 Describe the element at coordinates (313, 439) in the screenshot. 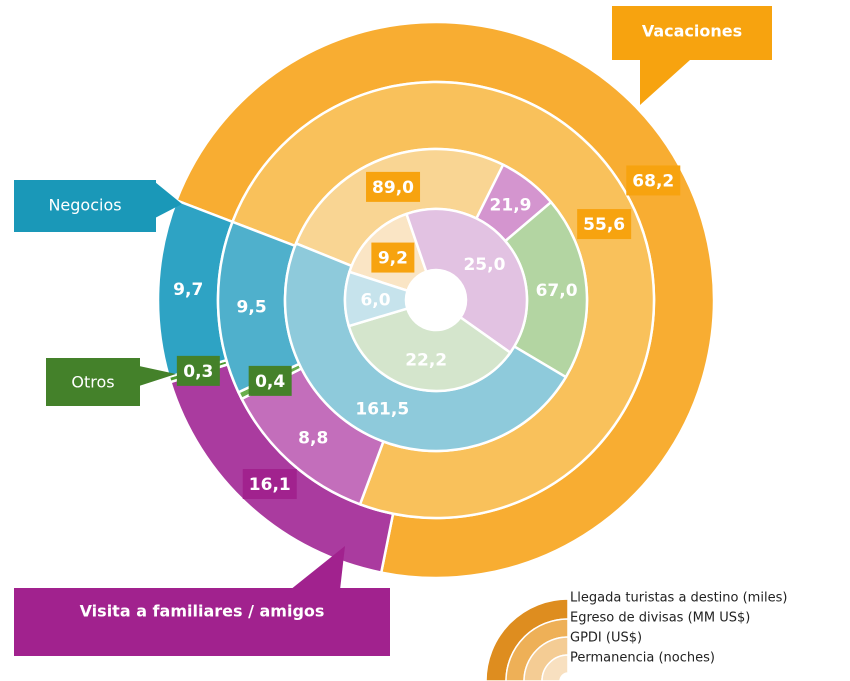

I see `value-label: 8,8` at that location.